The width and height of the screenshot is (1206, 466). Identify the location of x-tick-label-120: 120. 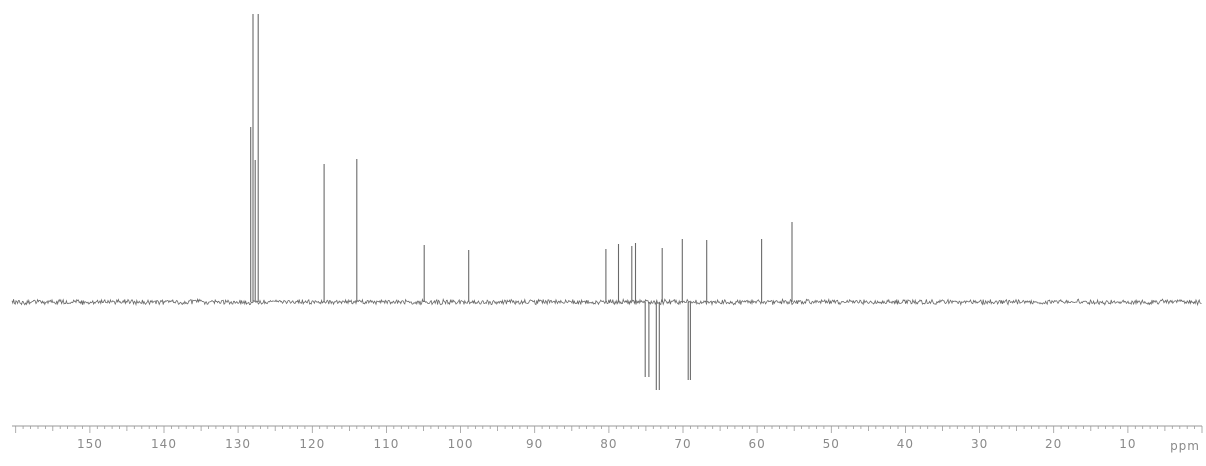
(312, 444).